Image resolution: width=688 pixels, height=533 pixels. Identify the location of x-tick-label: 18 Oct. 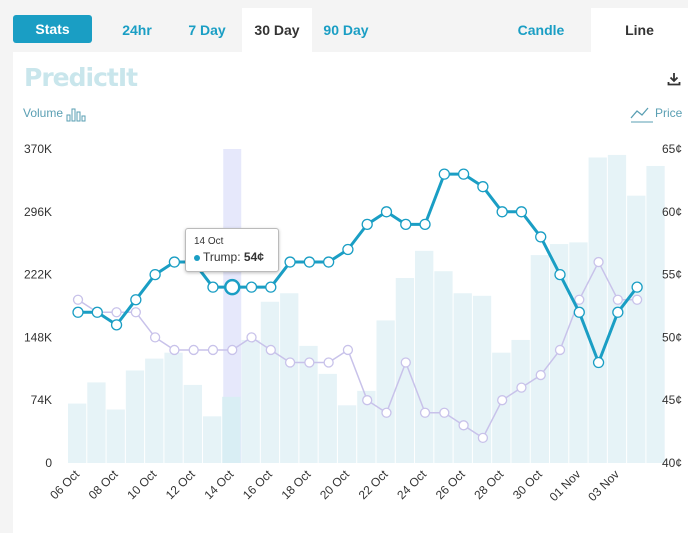
(296, 484).